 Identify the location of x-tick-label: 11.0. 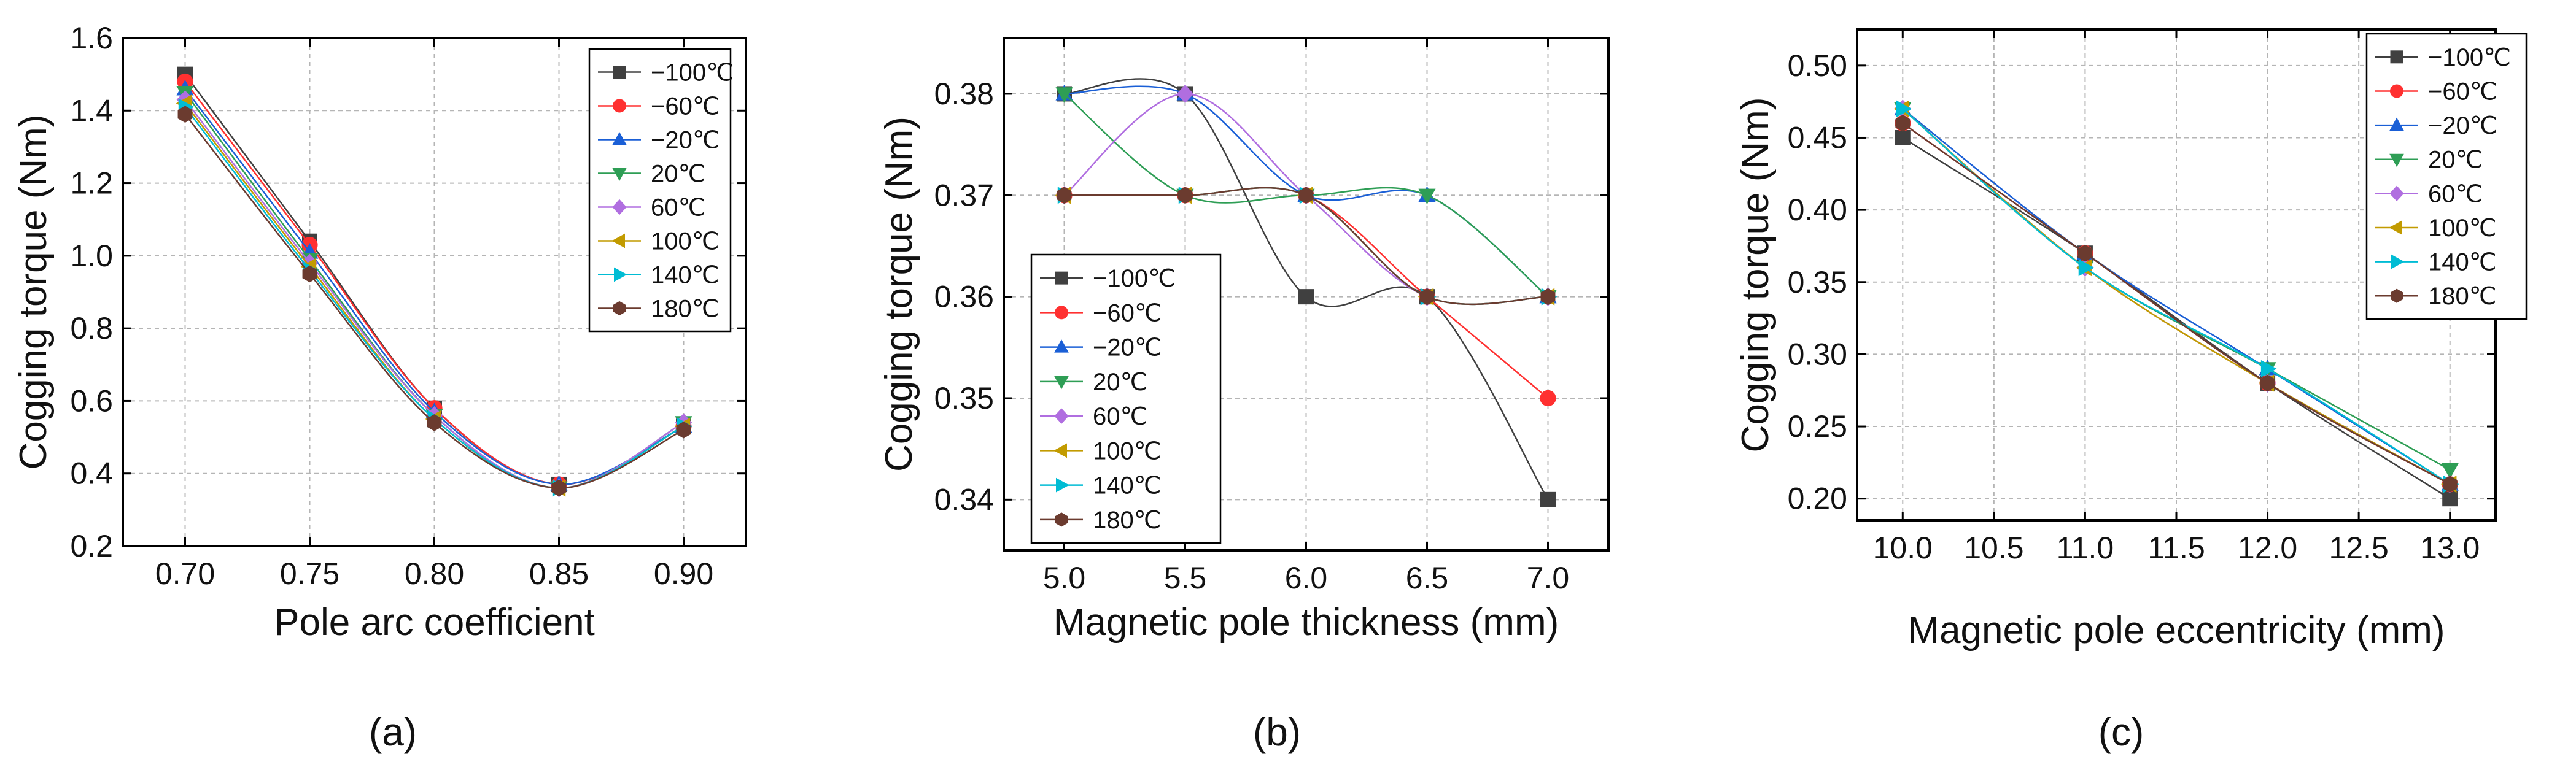
(2085, 548).